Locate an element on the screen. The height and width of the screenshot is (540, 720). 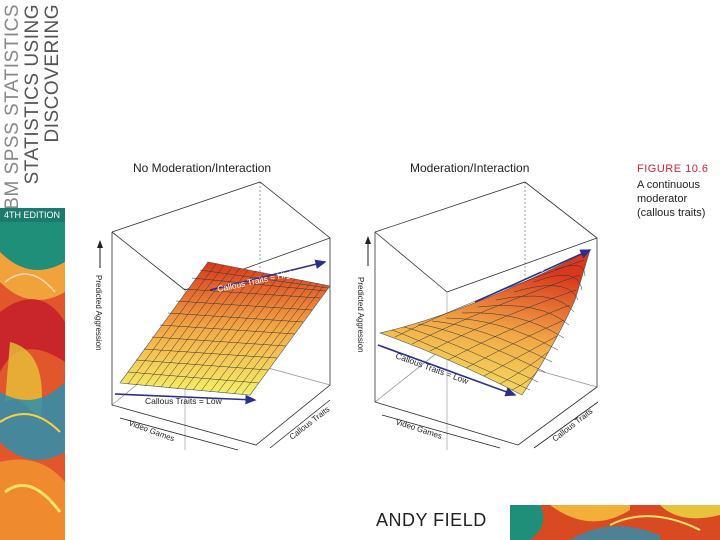
left-high-arrow is located at coordinates (268, 275).